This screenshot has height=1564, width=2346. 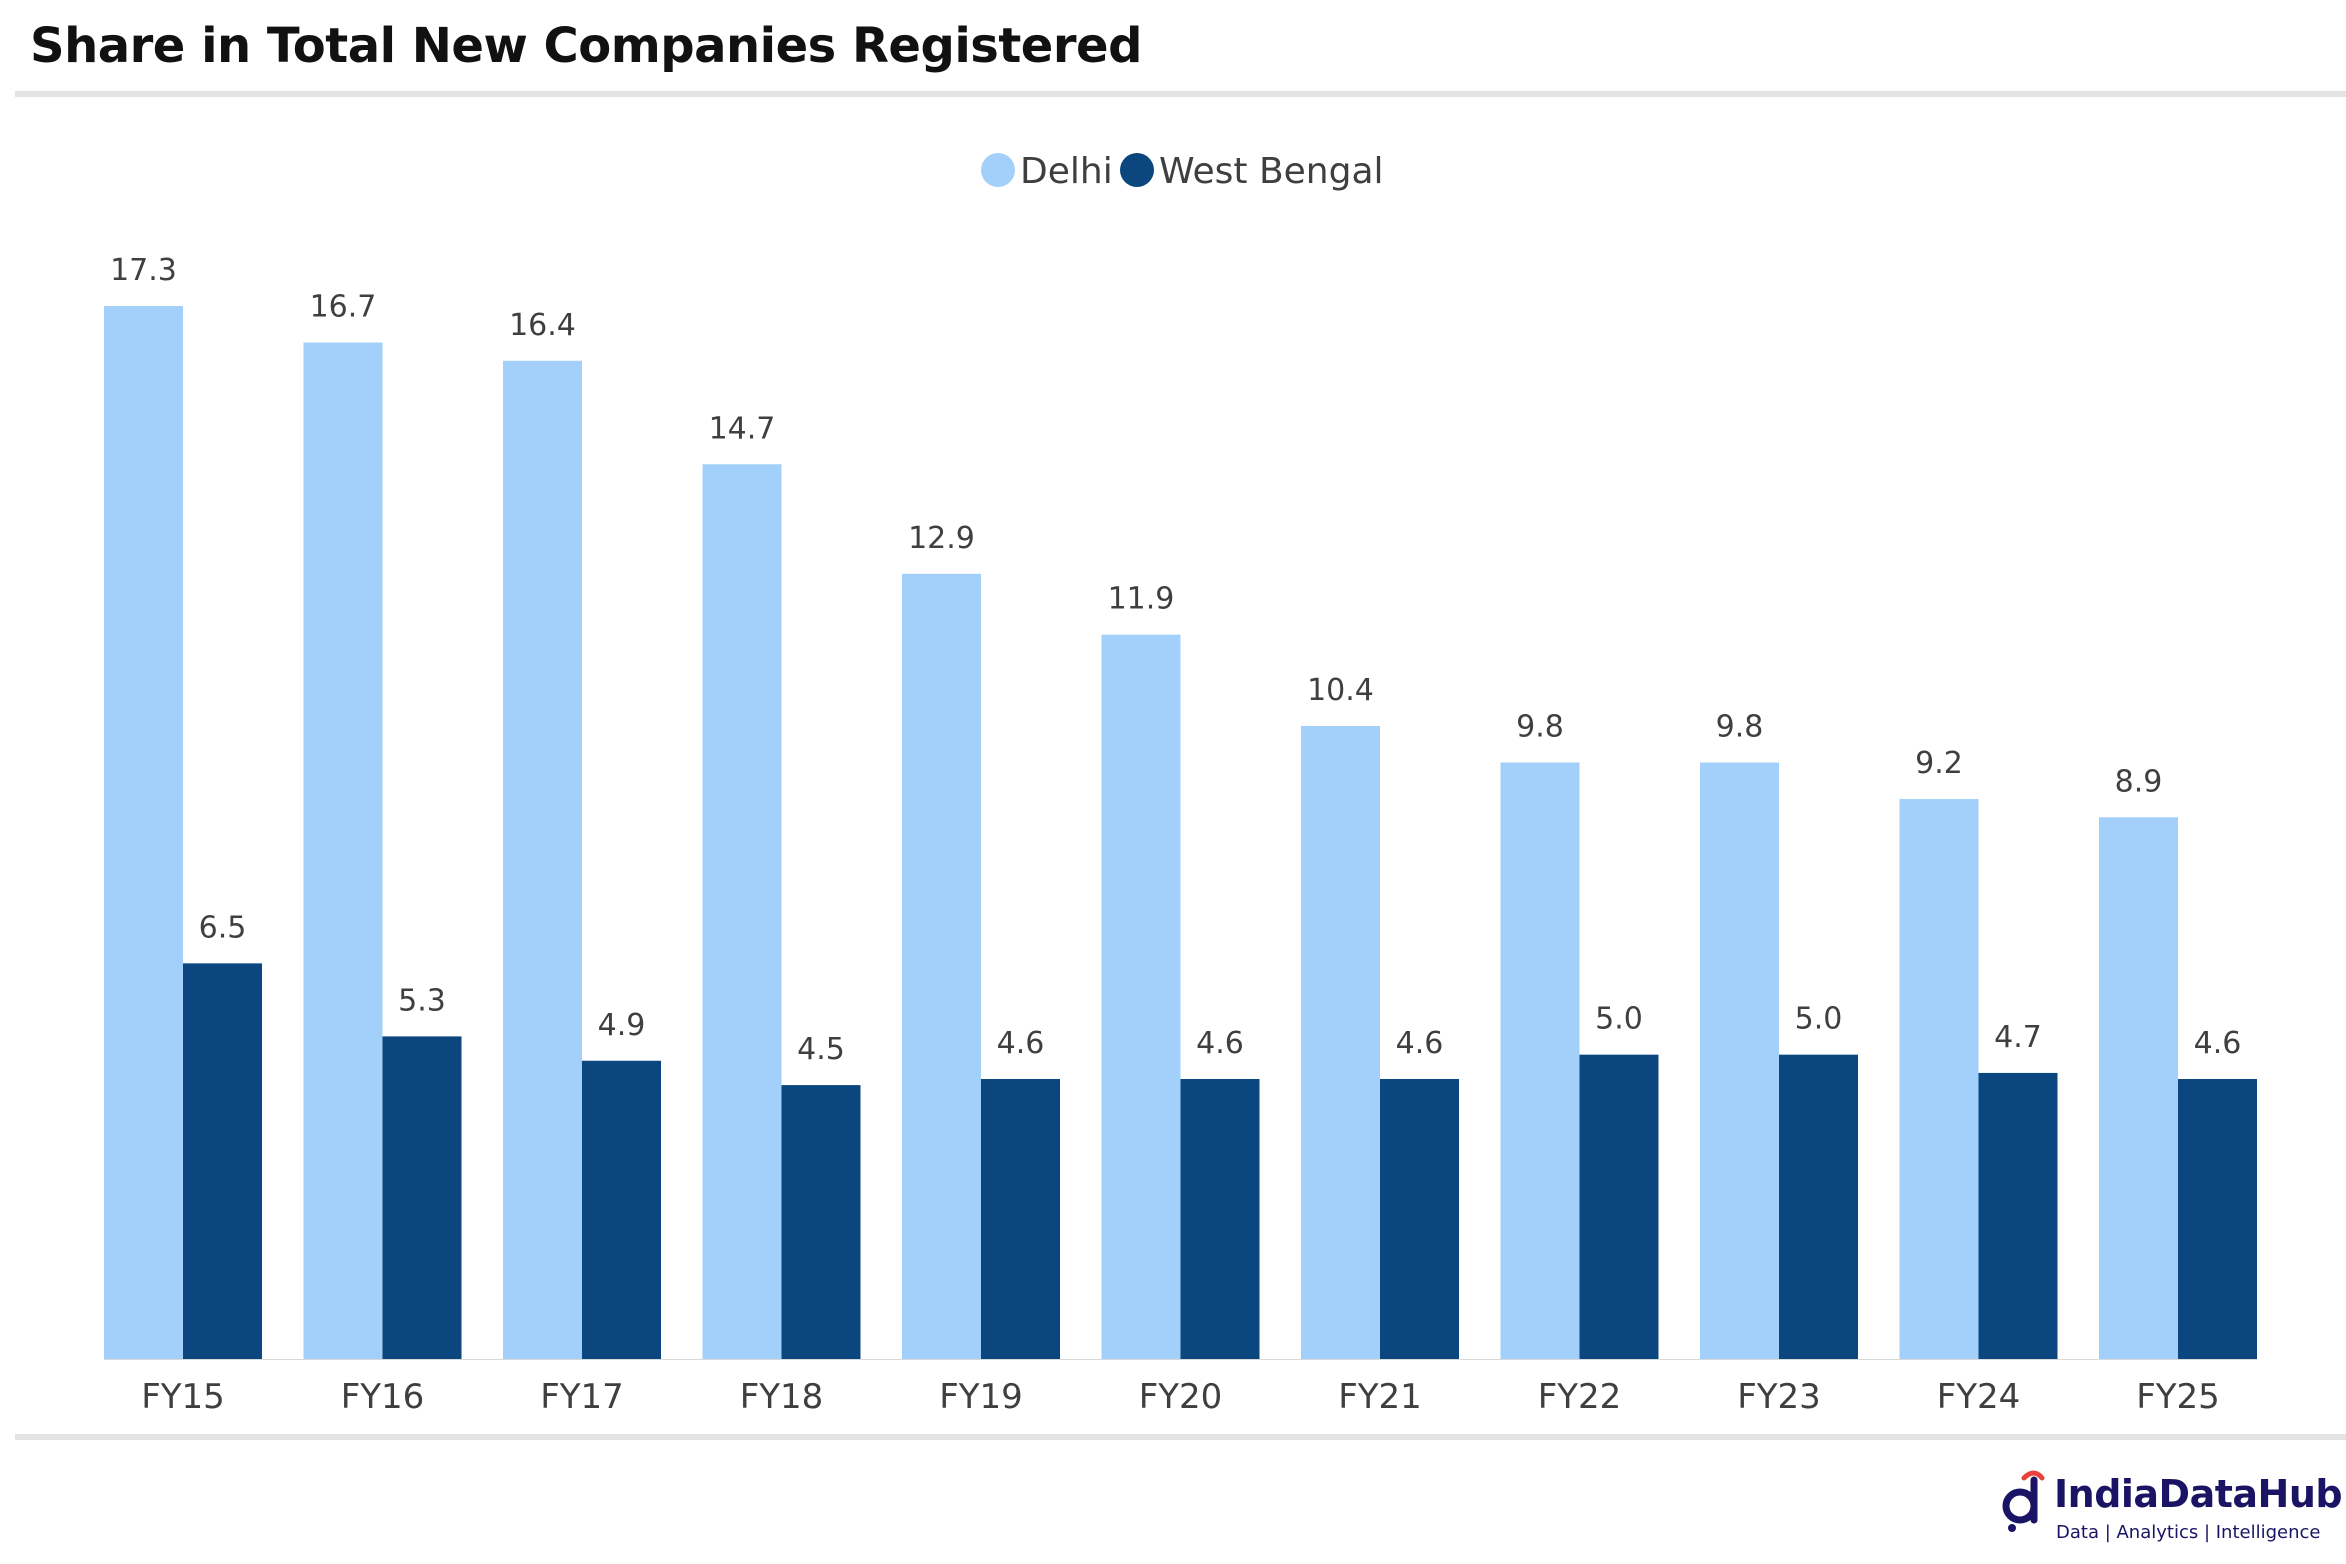 What do you see at coordinates (1818, 1206) in the screenshot?
I see `bar-west-bengal-fy23` at bounding box center [1818, 1206].